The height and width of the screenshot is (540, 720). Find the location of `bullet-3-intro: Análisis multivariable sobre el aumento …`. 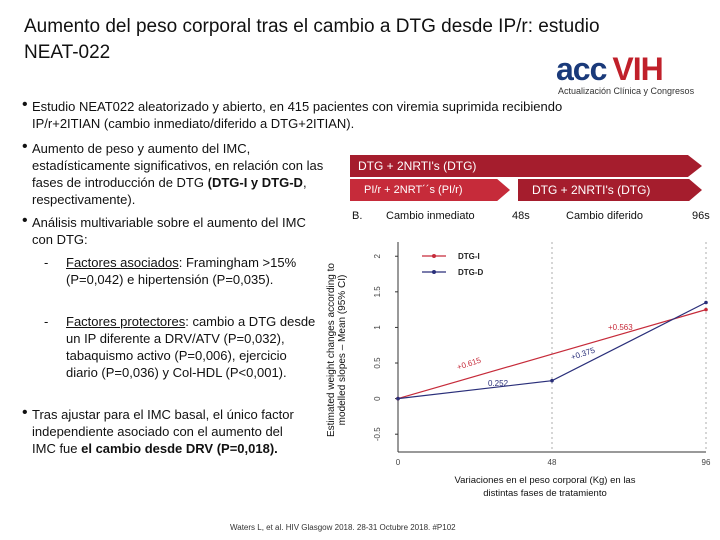

bullet-3-intro: Análisis multivariable sobre el aumento … is located at coordinates (169, 231).